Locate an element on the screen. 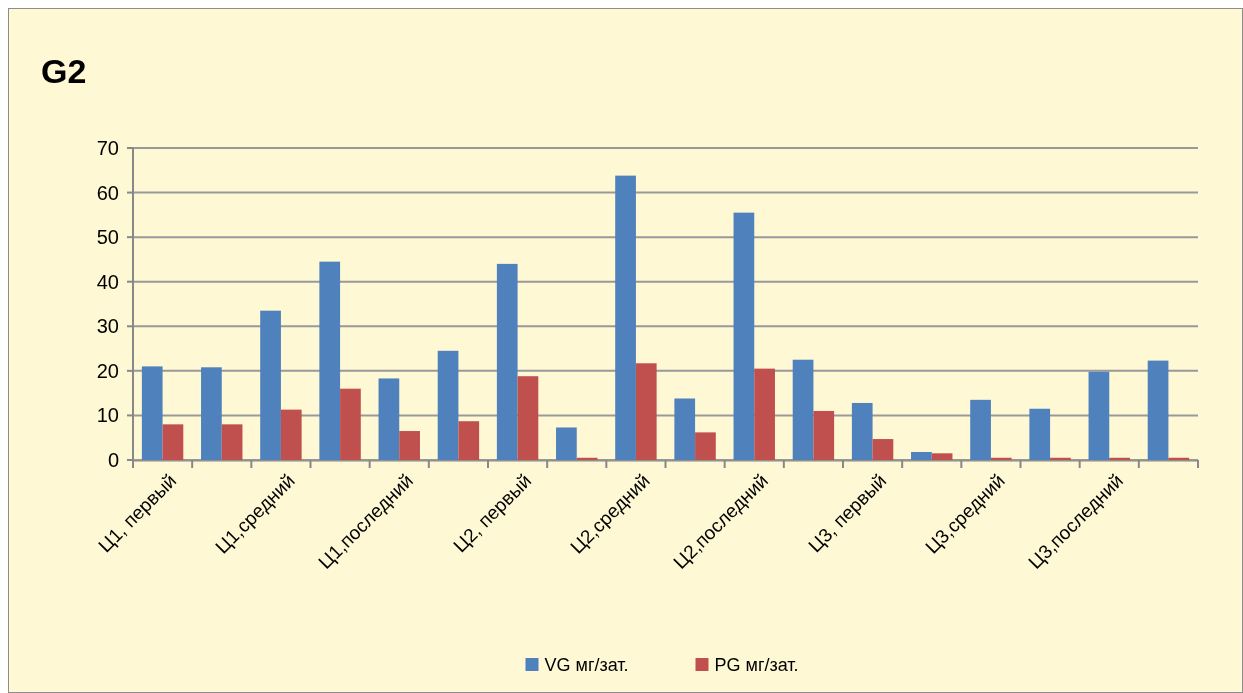 Image resolution: width=1243 pixels, height=693 pixels. y-tick-label: 30 is located at coordinates (107, 326).